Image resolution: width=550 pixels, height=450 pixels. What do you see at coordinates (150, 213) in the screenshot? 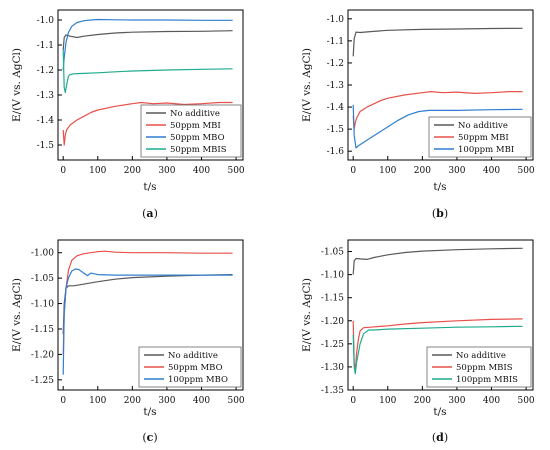
I see `panel-caption: (a)` at bounding box center [150, 213].